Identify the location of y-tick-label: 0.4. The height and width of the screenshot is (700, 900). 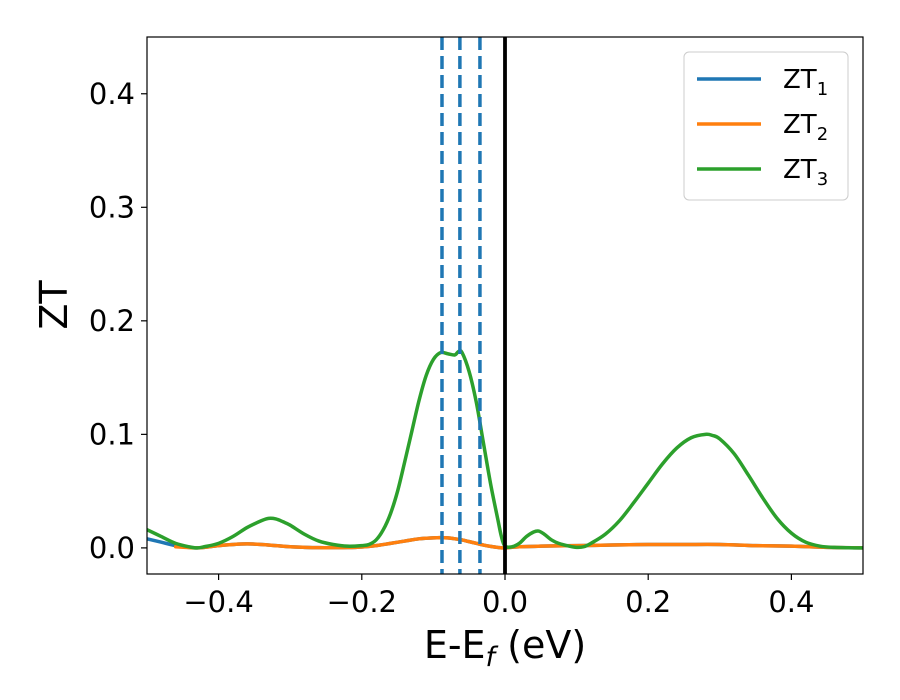
(112, 94).